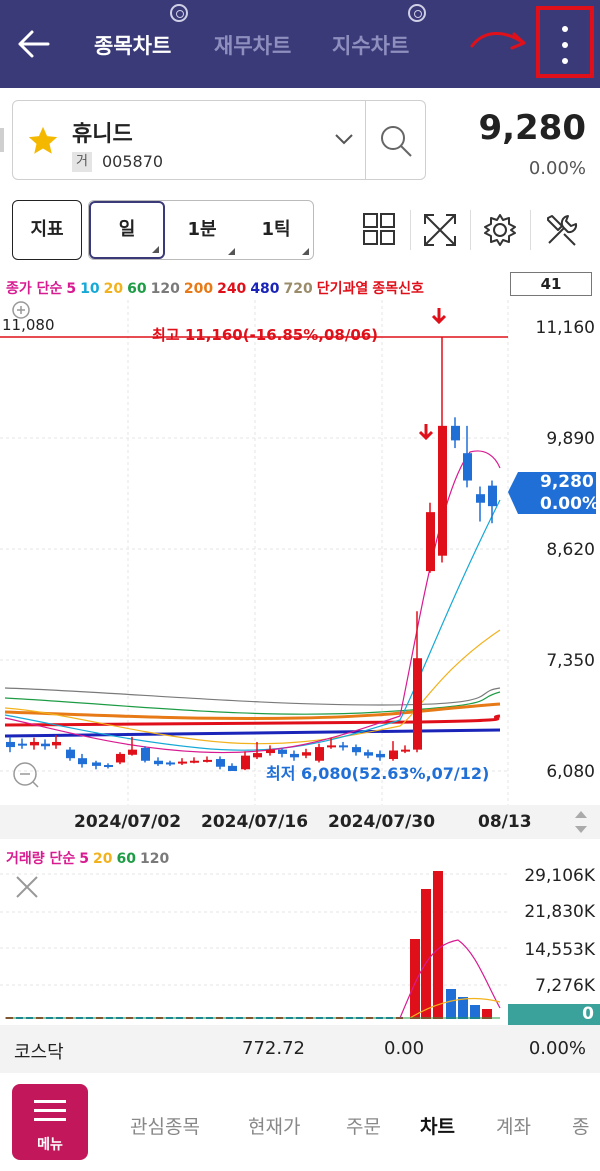 The height and width of the screenshot is (1171, 600). What do you see at coordinates (581, 1127) in the screenshot?
I see `nav-more: 종` at bounding box center [581, 1127].